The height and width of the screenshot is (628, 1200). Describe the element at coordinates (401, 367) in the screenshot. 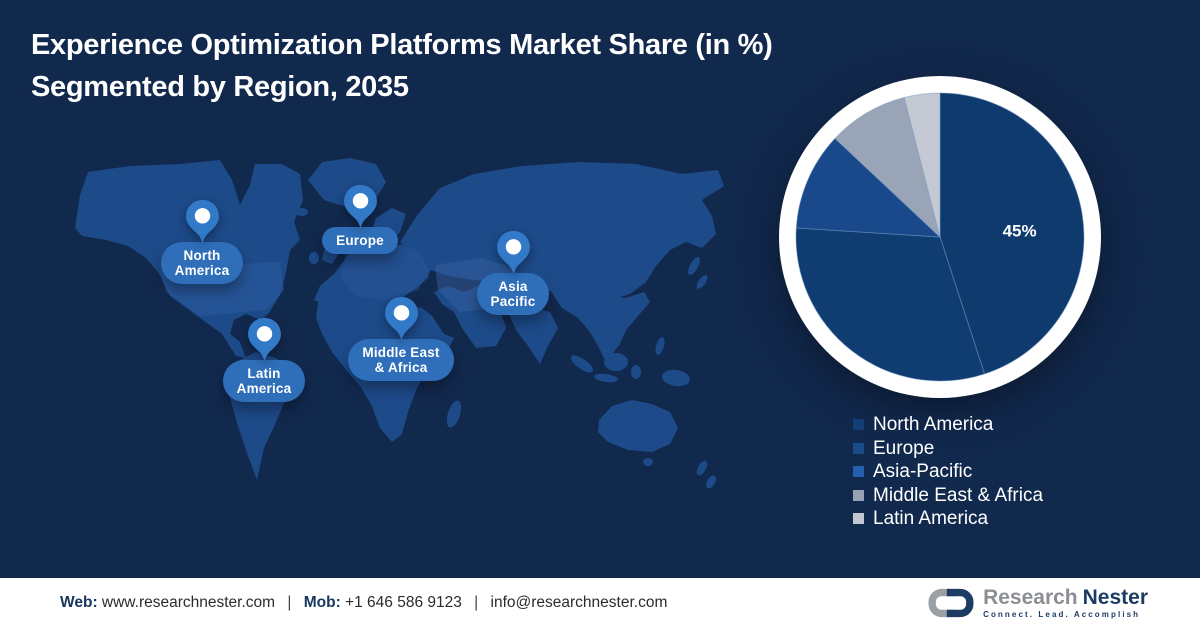

I see `pill-text: & Africa` at that location.